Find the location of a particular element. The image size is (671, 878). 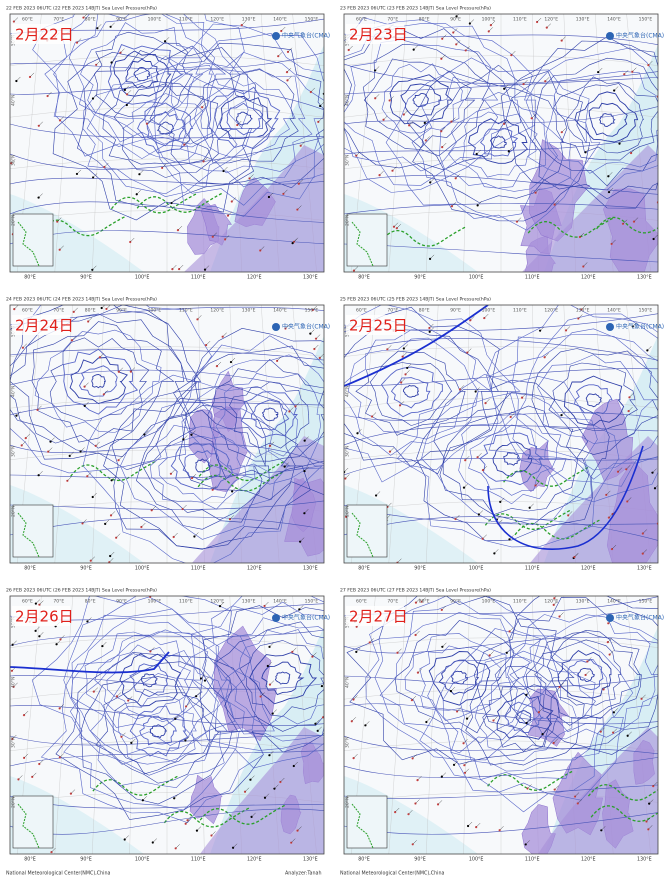

top-lon-label: 120°E is located at coordinates (551, 311).